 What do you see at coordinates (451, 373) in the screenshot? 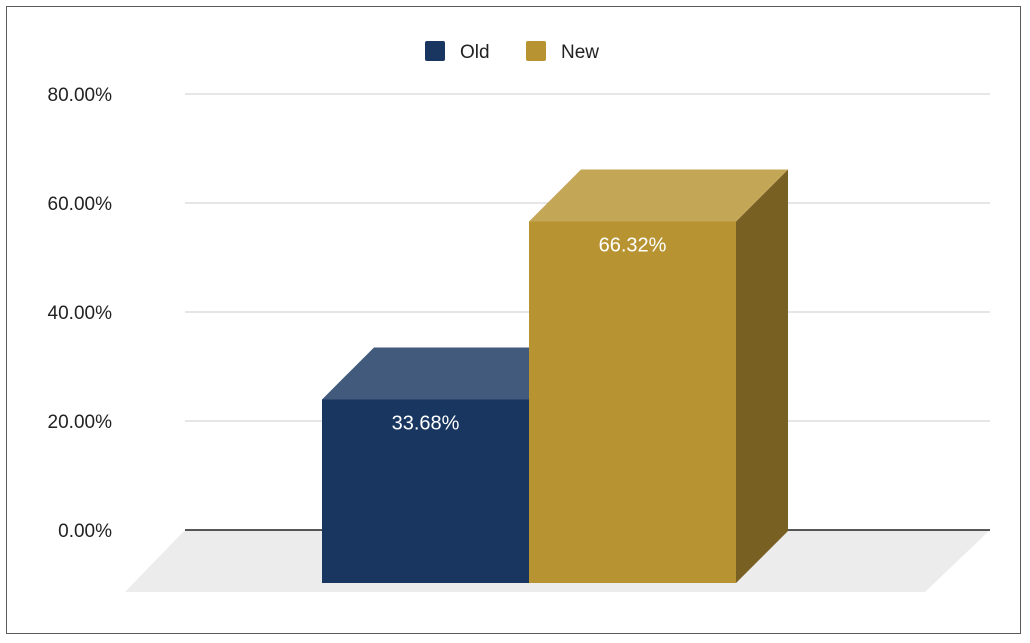
I see `bar-old-top` at bounding box center [451, 373].